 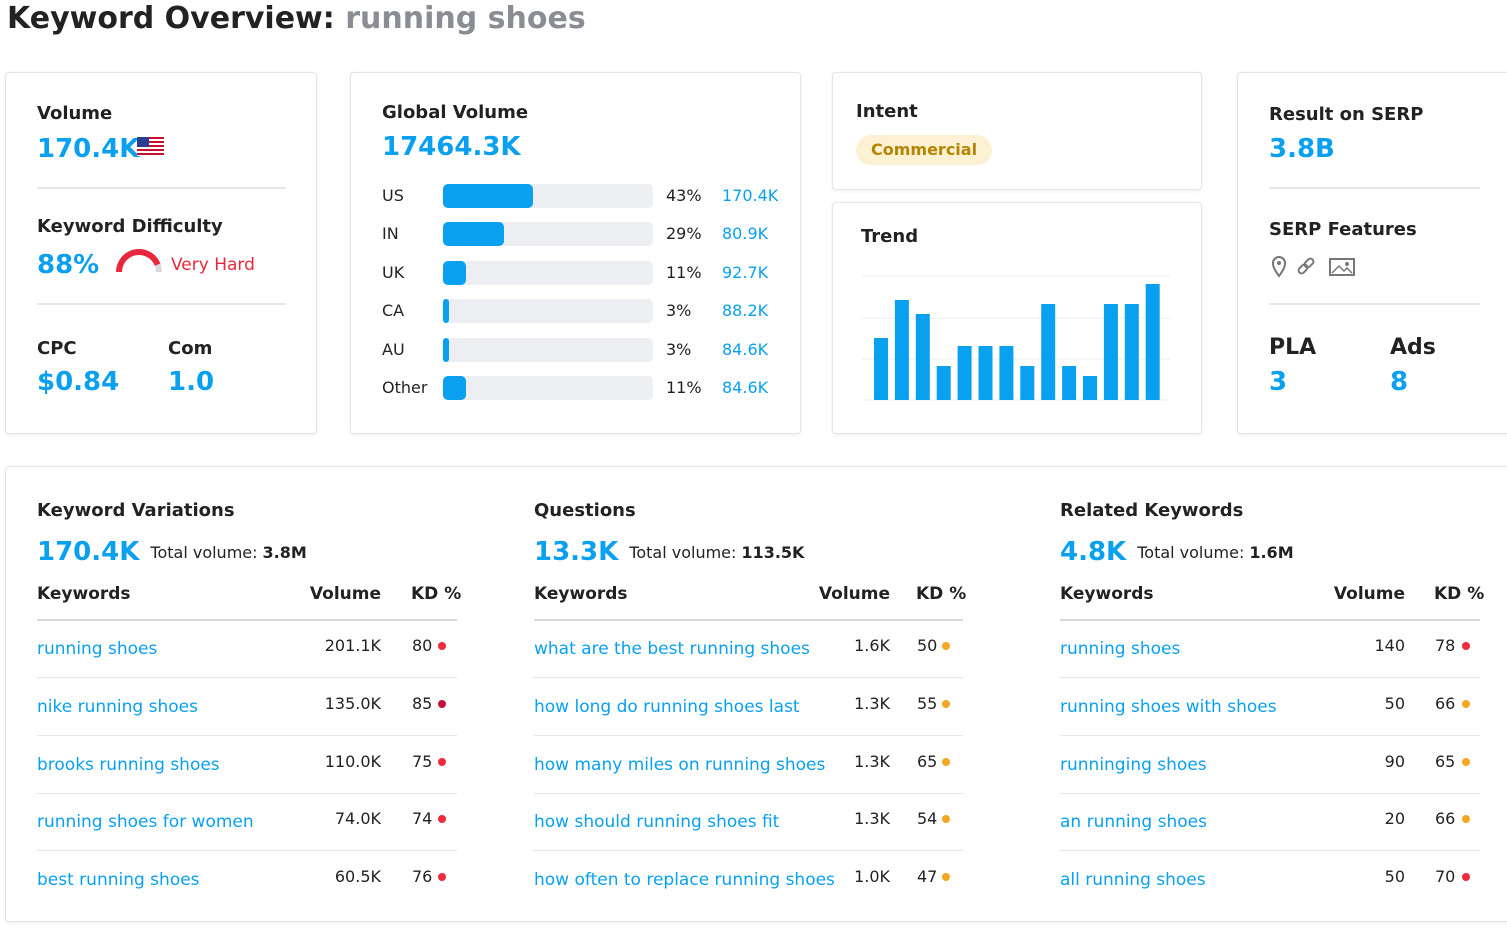 I want to click on country-name: Other, so click(x=405, y=387).